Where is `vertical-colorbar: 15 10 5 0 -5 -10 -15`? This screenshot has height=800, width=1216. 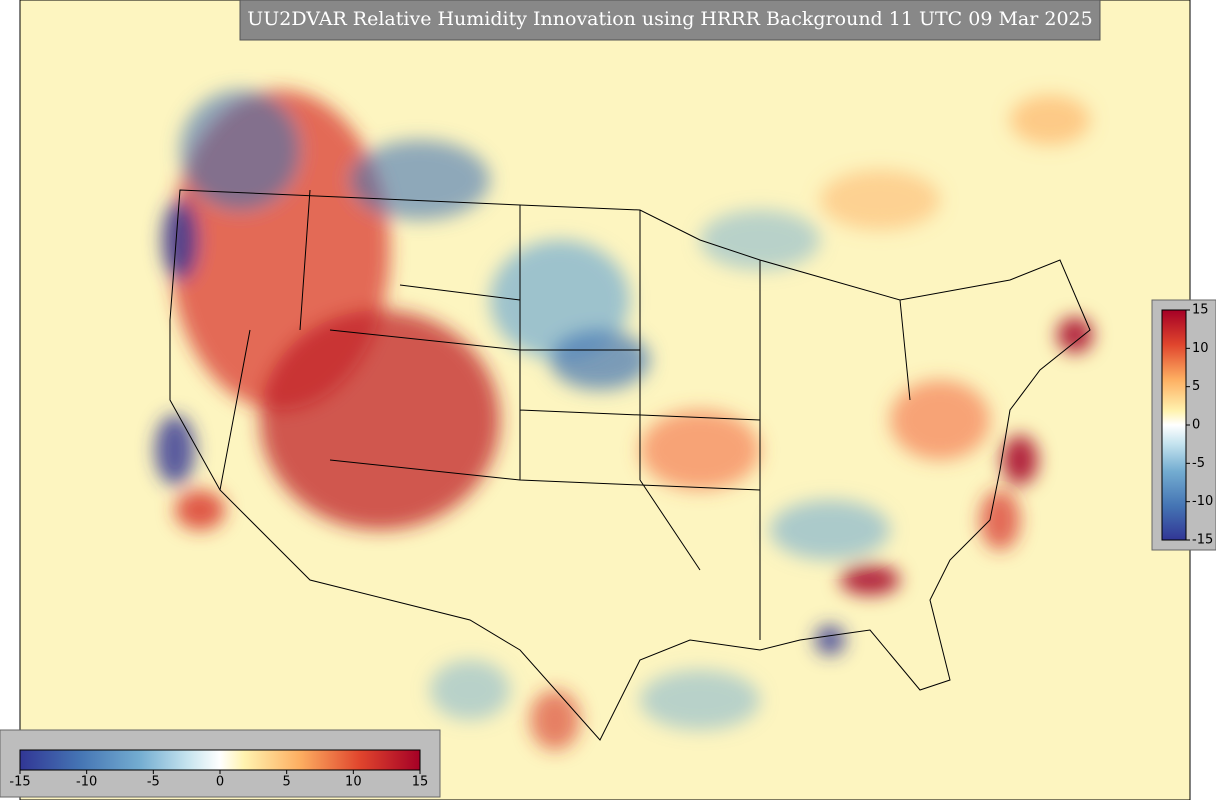
vertical-colorbar: 15 10 5 0 -5 -10 -15 is located at coordinates (1183, 425).